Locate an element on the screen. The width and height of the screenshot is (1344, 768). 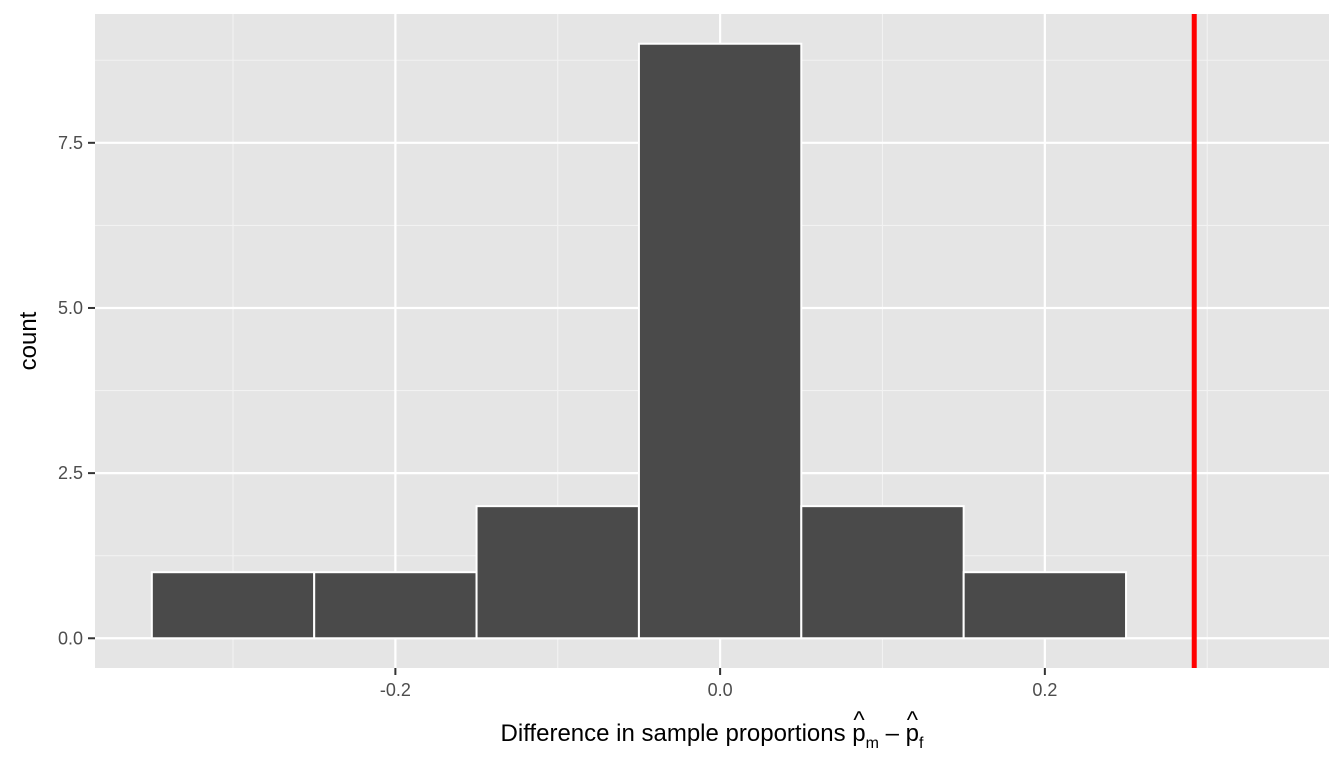
x-axis-title-operator: – is located at coordinates (892, 733).